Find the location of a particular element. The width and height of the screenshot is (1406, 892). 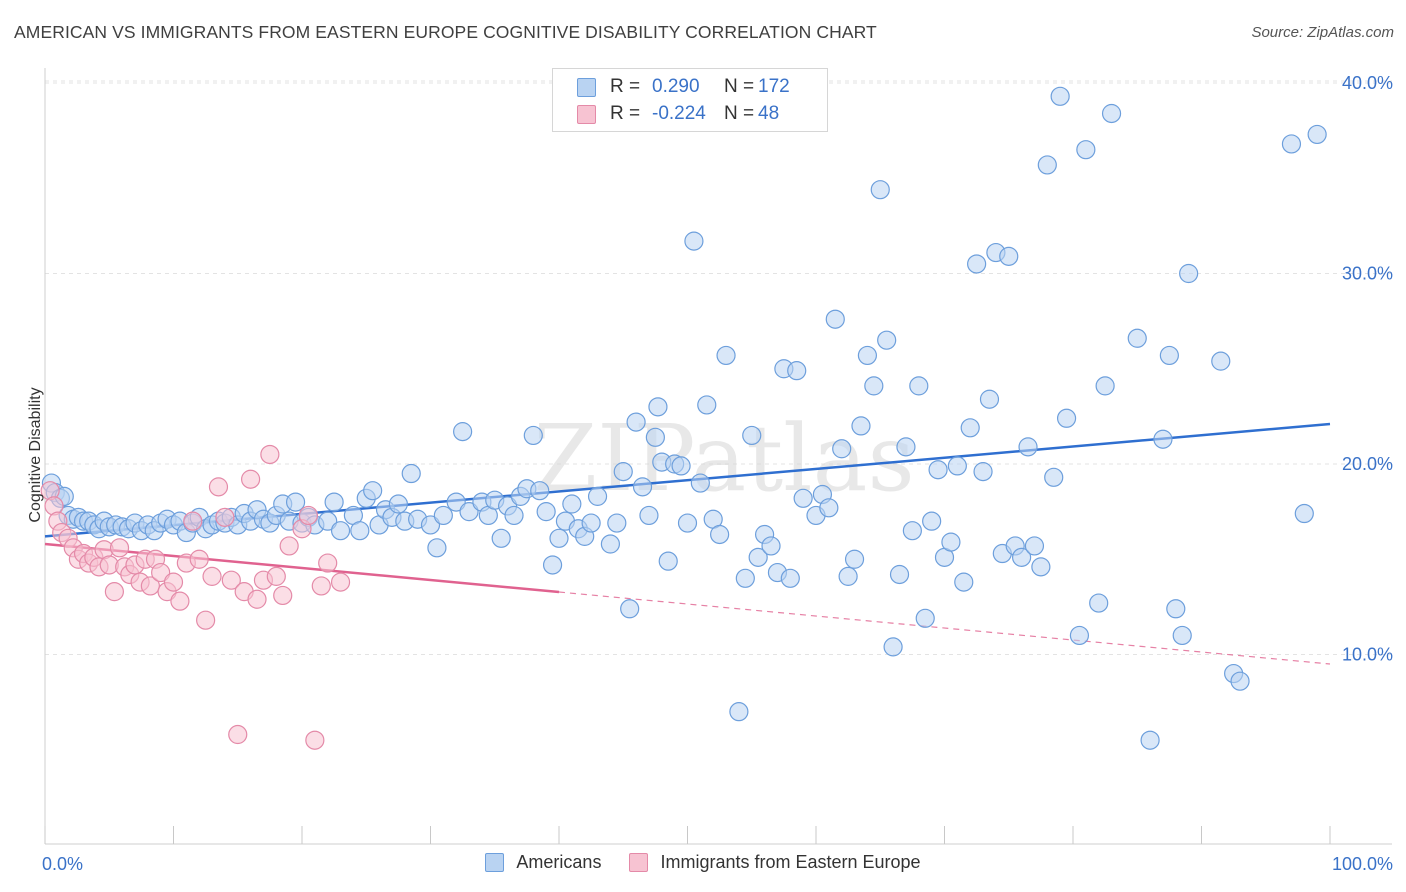

legend-label: Immigrants from Eastern Europe is located at coordinates (790, 862).